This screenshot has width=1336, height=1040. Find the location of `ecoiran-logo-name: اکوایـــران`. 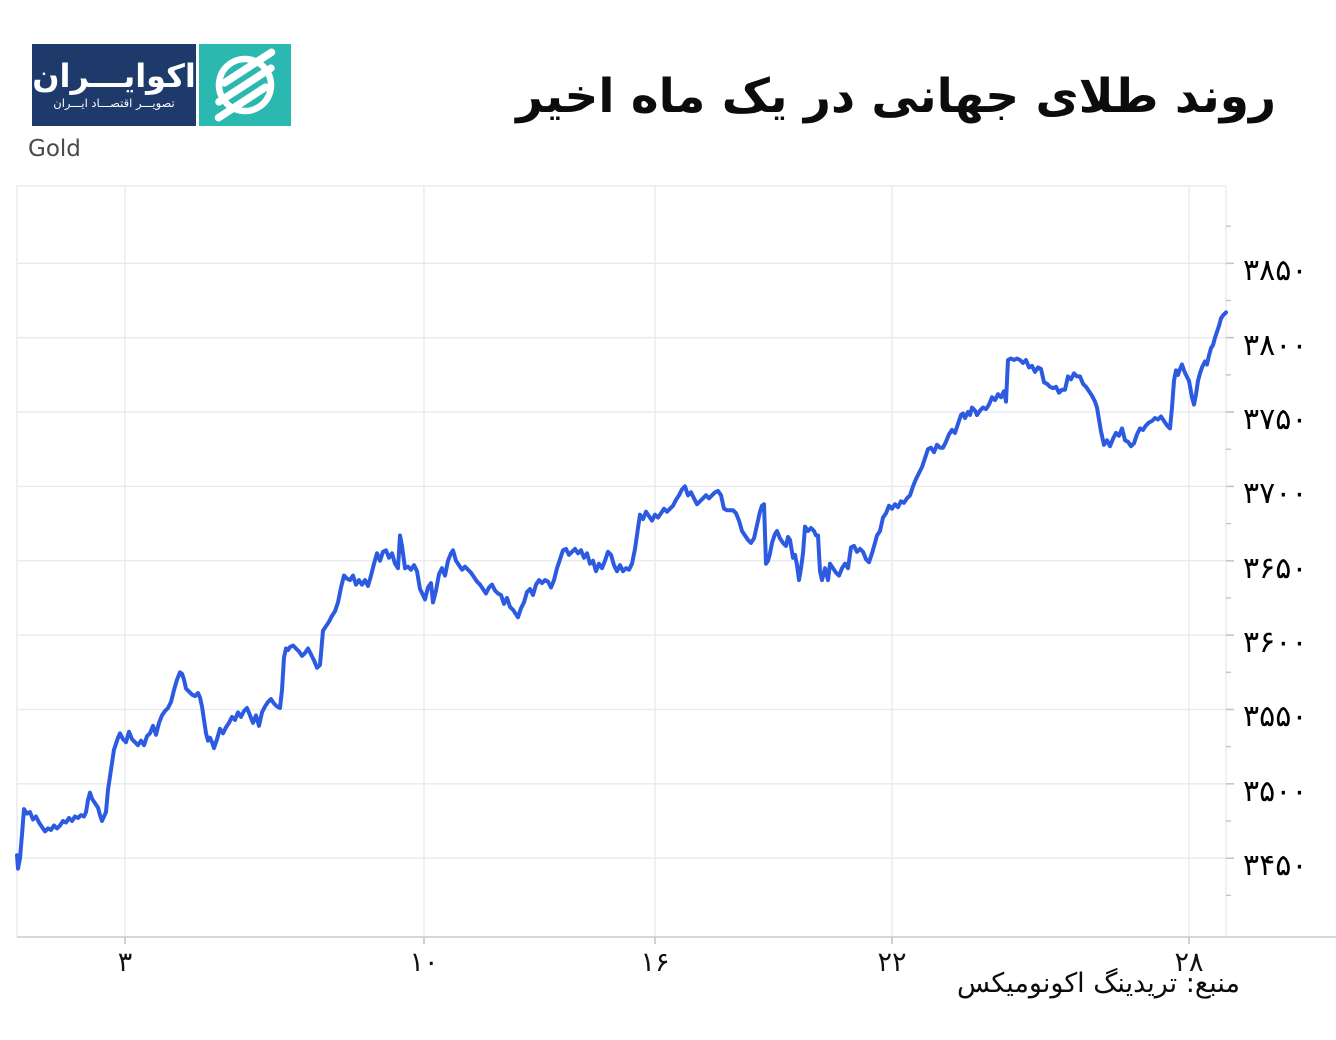

ecoiran-logo-name: اکوایـــران is located at coordinates (114, 76).